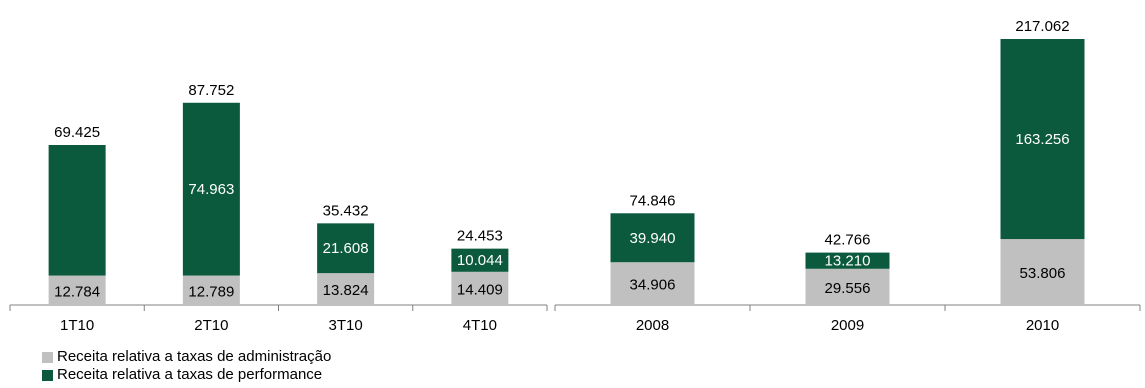  I want to click on category-label-2009: 2009, so click(847, 325).